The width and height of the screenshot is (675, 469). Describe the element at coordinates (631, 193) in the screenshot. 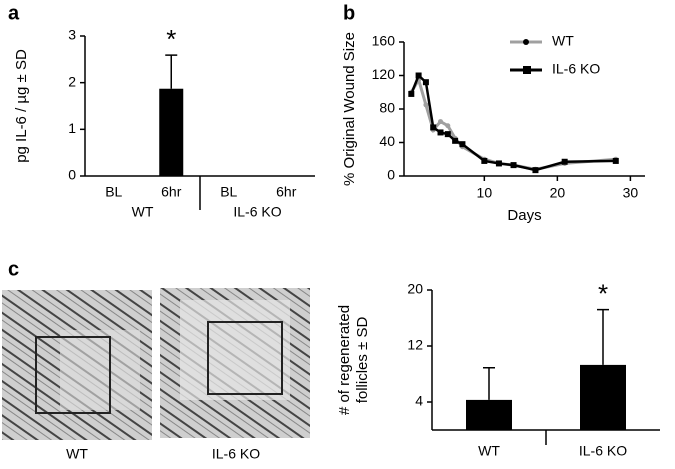

I see `x-tick-label: 30` at that location.